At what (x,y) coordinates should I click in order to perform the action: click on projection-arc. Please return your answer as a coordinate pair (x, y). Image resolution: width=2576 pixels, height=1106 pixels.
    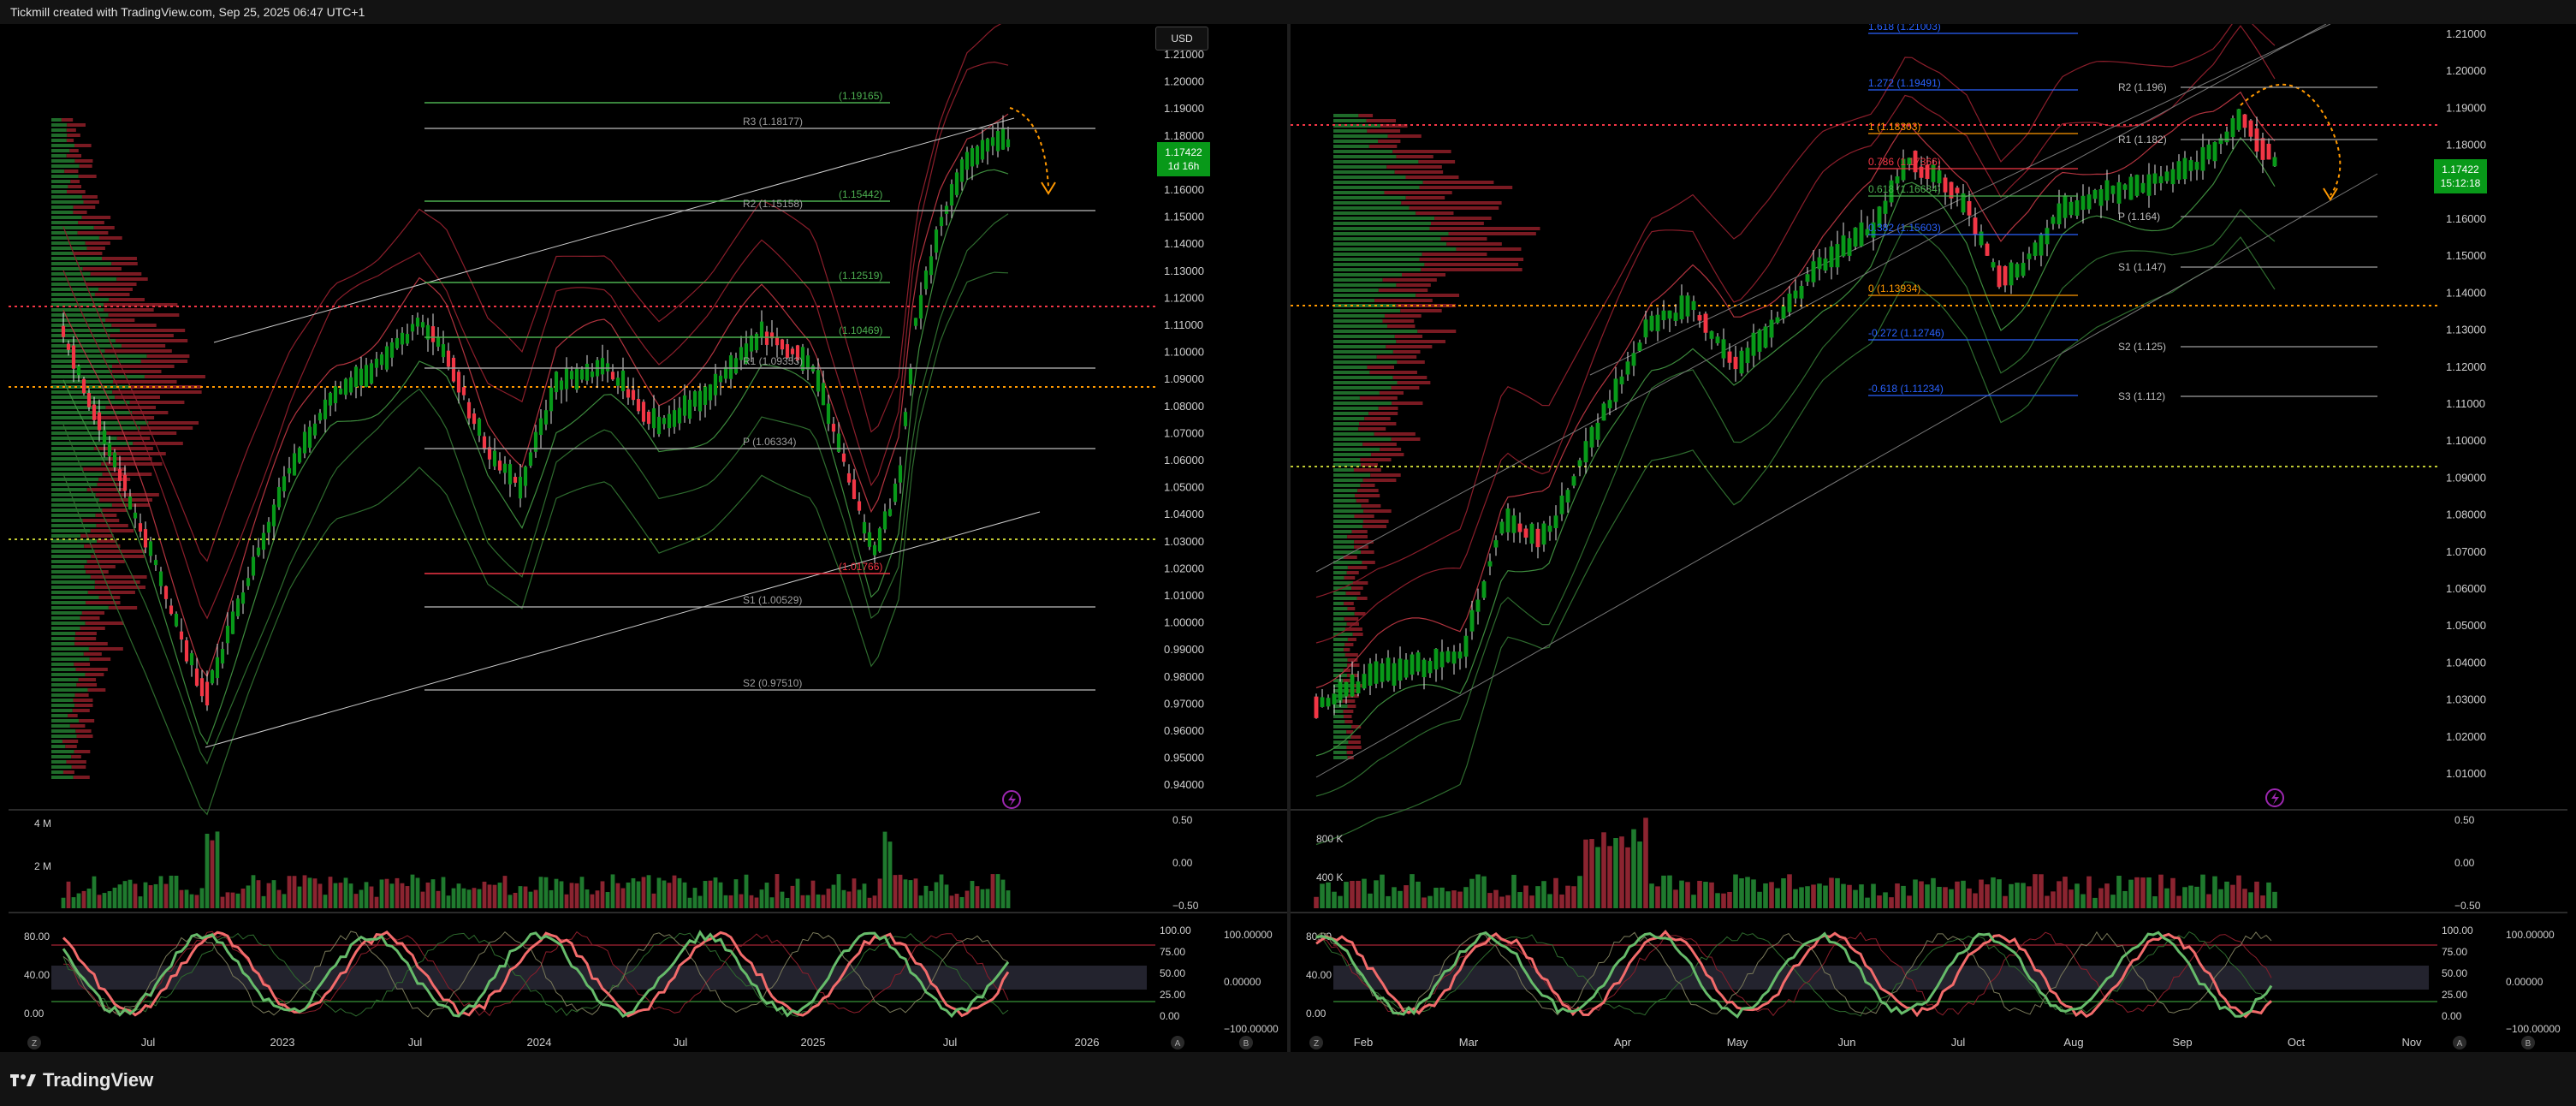
    Looking at the image, I should click on (2291, 139).